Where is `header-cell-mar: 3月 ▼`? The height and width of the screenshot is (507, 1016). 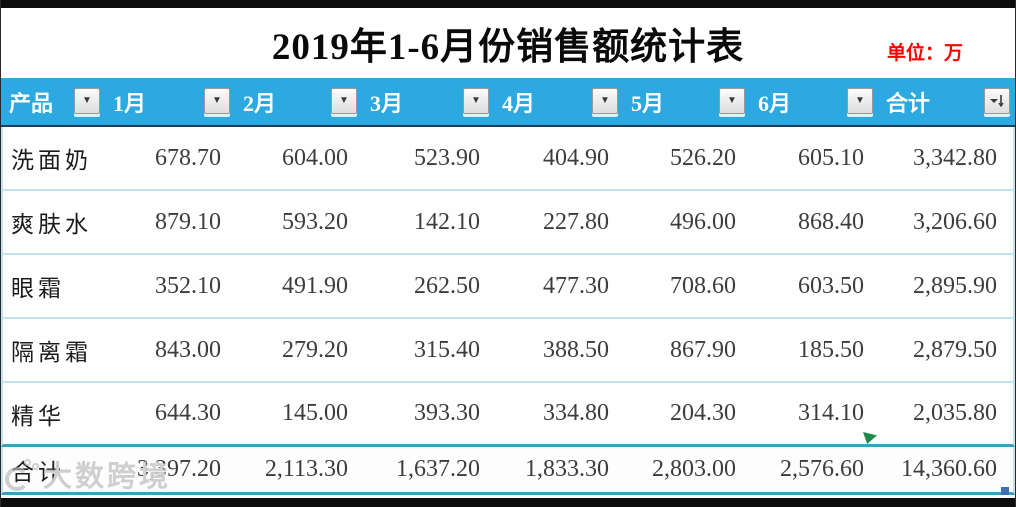 header-cell-mar: 3月 ▼ is located at coordinates (428, 101).